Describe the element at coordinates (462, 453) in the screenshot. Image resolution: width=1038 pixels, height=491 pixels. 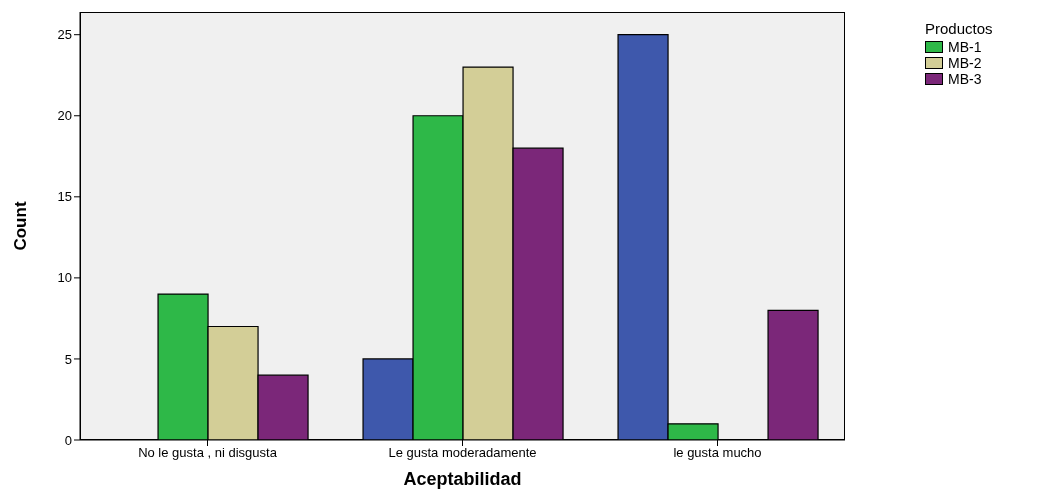
I see `x-tick-label: Le gusta moderadamente` at that location.